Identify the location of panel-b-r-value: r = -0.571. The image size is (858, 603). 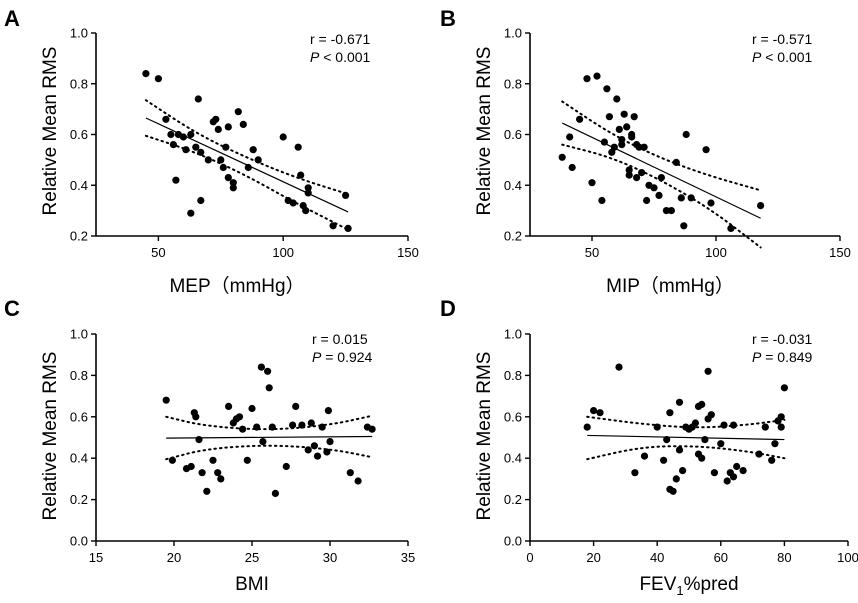
(782, 39).